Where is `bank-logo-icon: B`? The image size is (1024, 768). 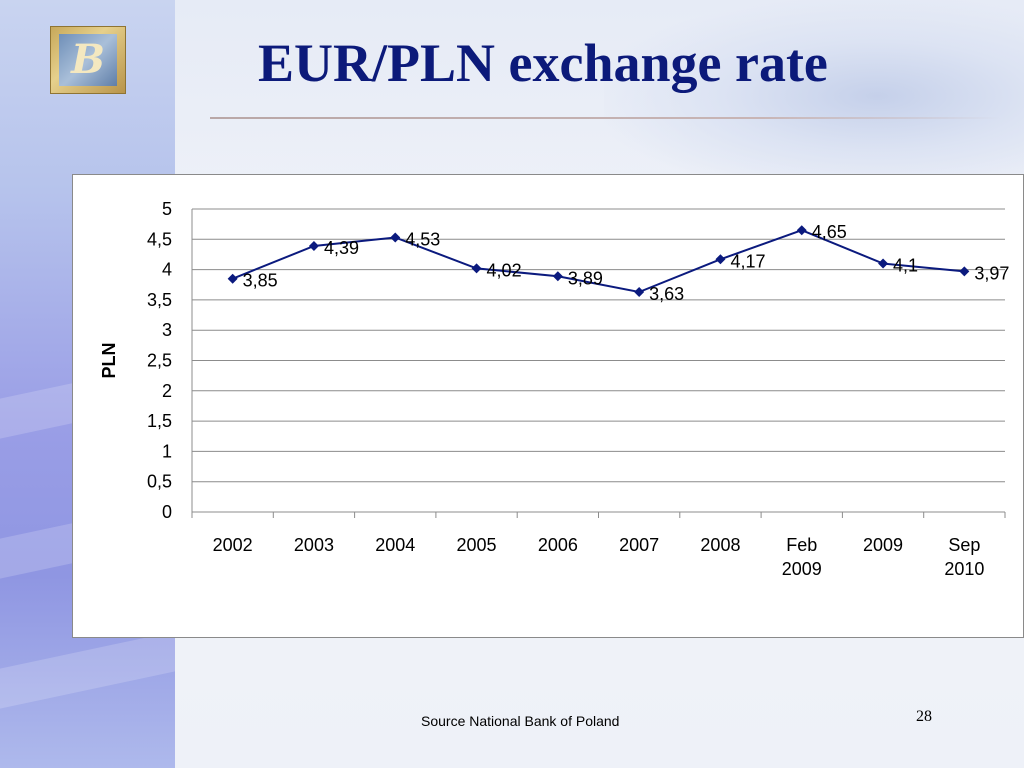 bank-logo-icon: B is located at coordinates (88, 60).